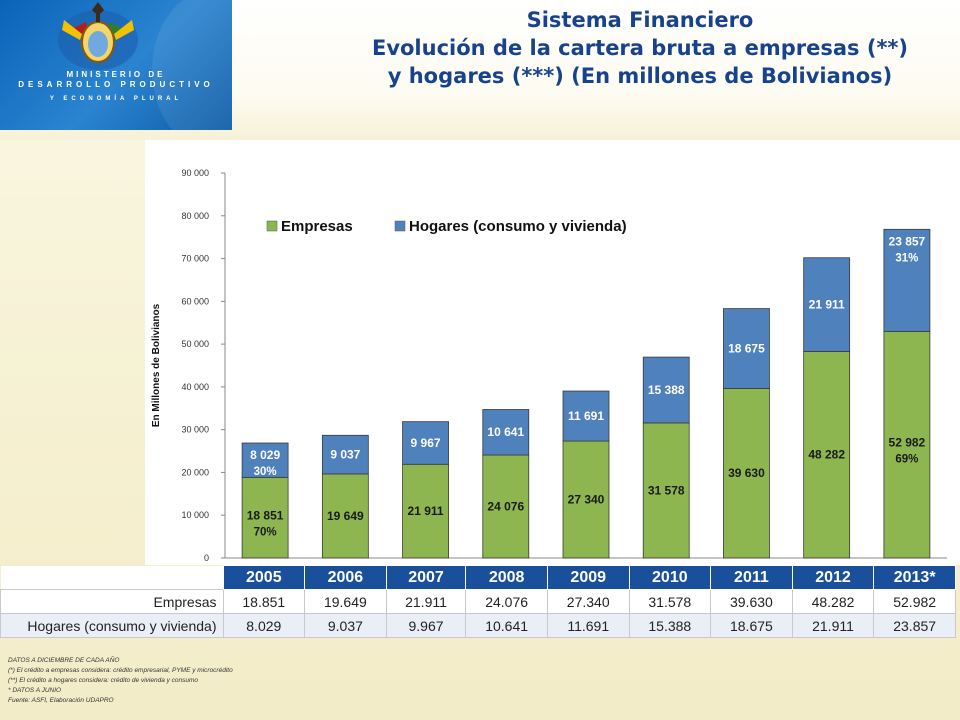  What do you see at coordinates (506, 577) in the screenshot?
I see `table-header-cell: 2008` at bounding box center [506, 577].